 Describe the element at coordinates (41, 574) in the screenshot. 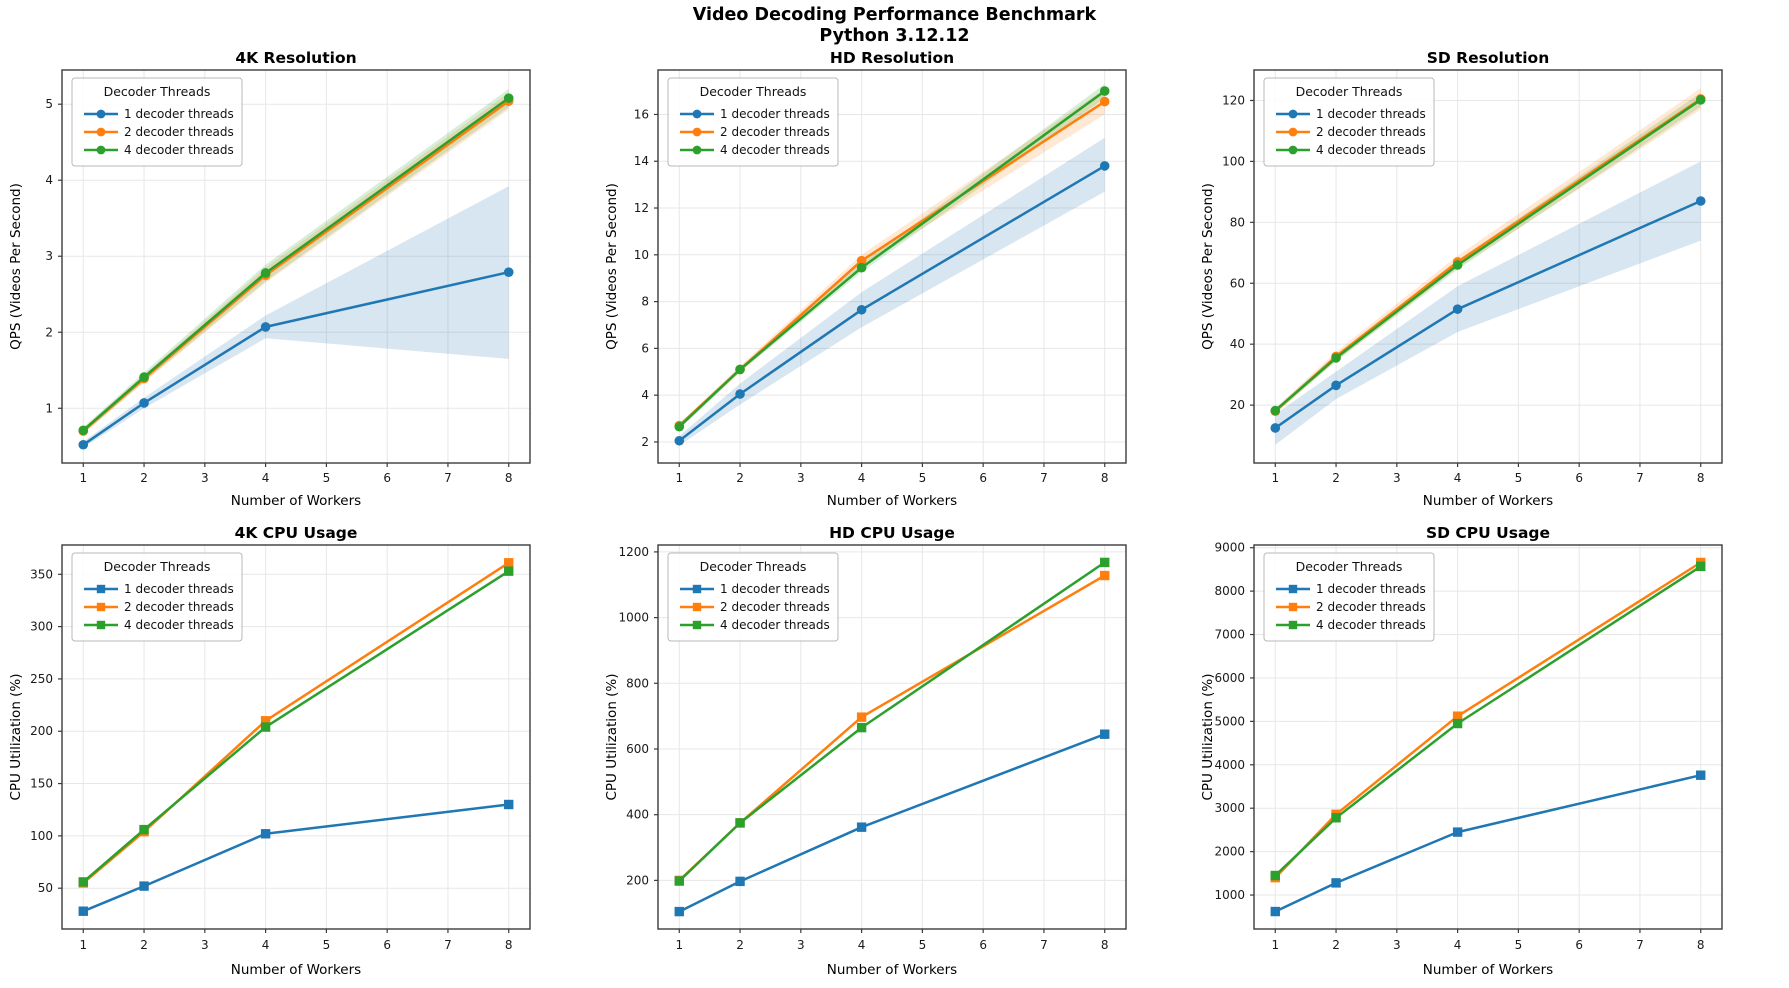

I see `svg-text: 350` at that location.